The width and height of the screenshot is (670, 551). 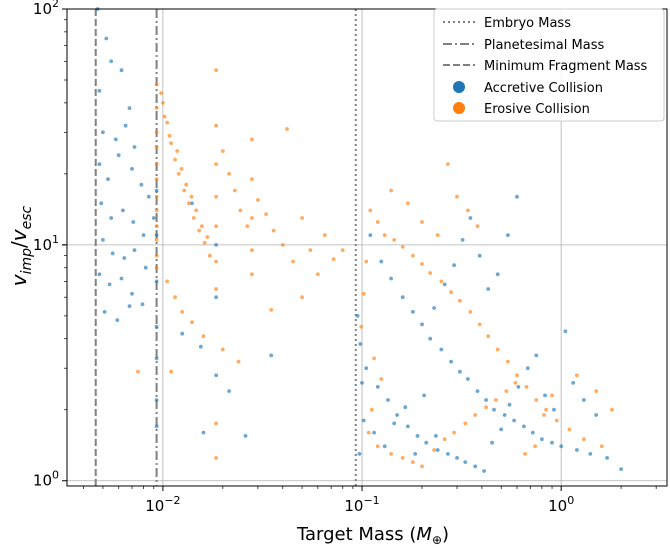 I want to click on legend-label-min-fragment: Minimum Fragment Mass, so click(x=566, y=66).